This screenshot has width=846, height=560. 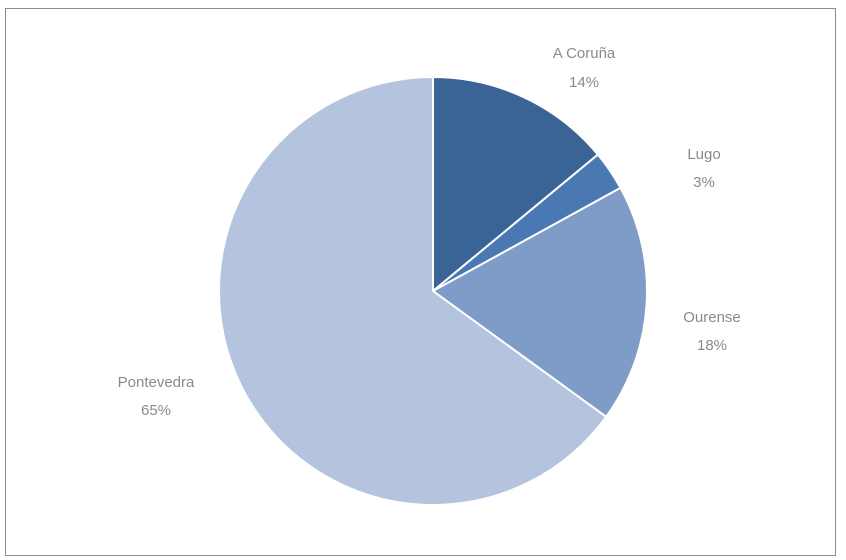 What do you see at coordinates (584, 82) in the screenshot?
I see `slice-percent-label: 14%` at bounding box center [584, 82].